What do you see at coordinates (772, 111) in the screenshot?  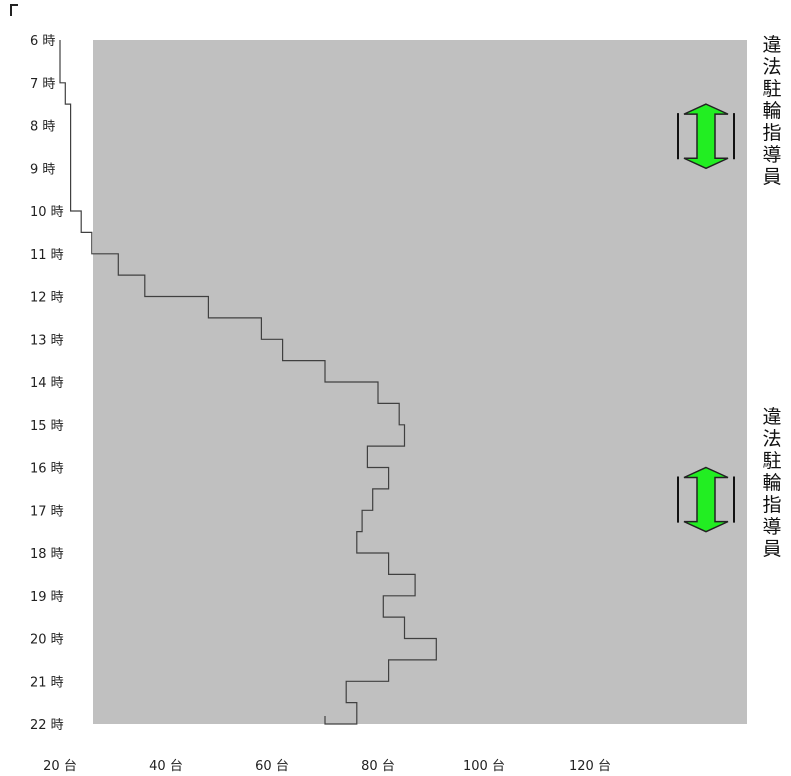 I see `annotation-illegal-parking-guide-1: 違法駐輪指導員` at bounding box center [772, 111].